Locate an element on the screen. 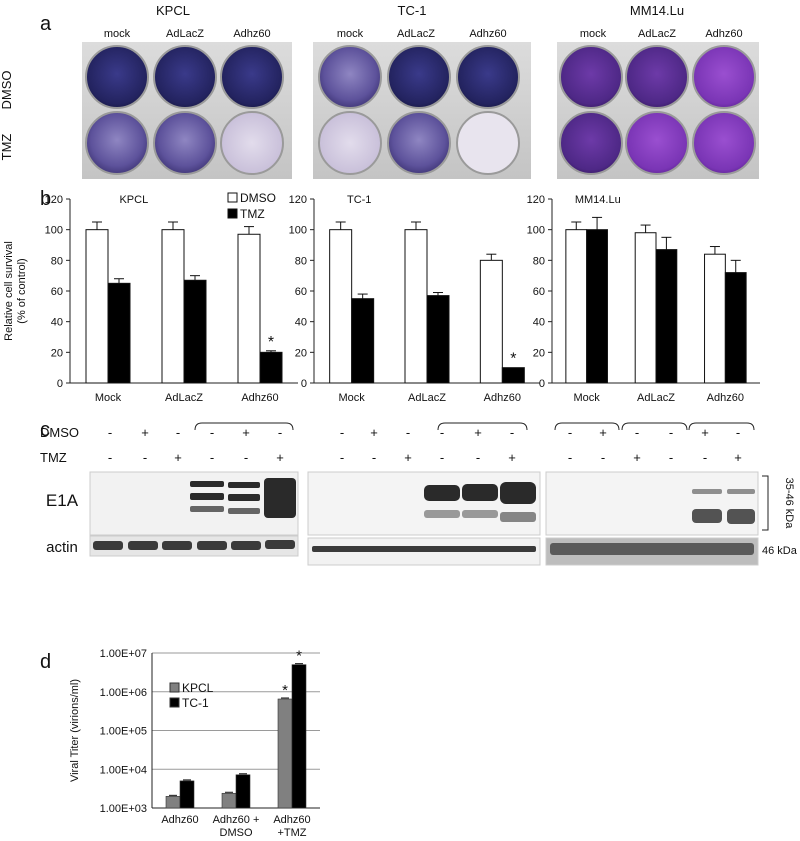 The image size is (800, 841). text-line: +TMZ is located at coordinates (291, 833).